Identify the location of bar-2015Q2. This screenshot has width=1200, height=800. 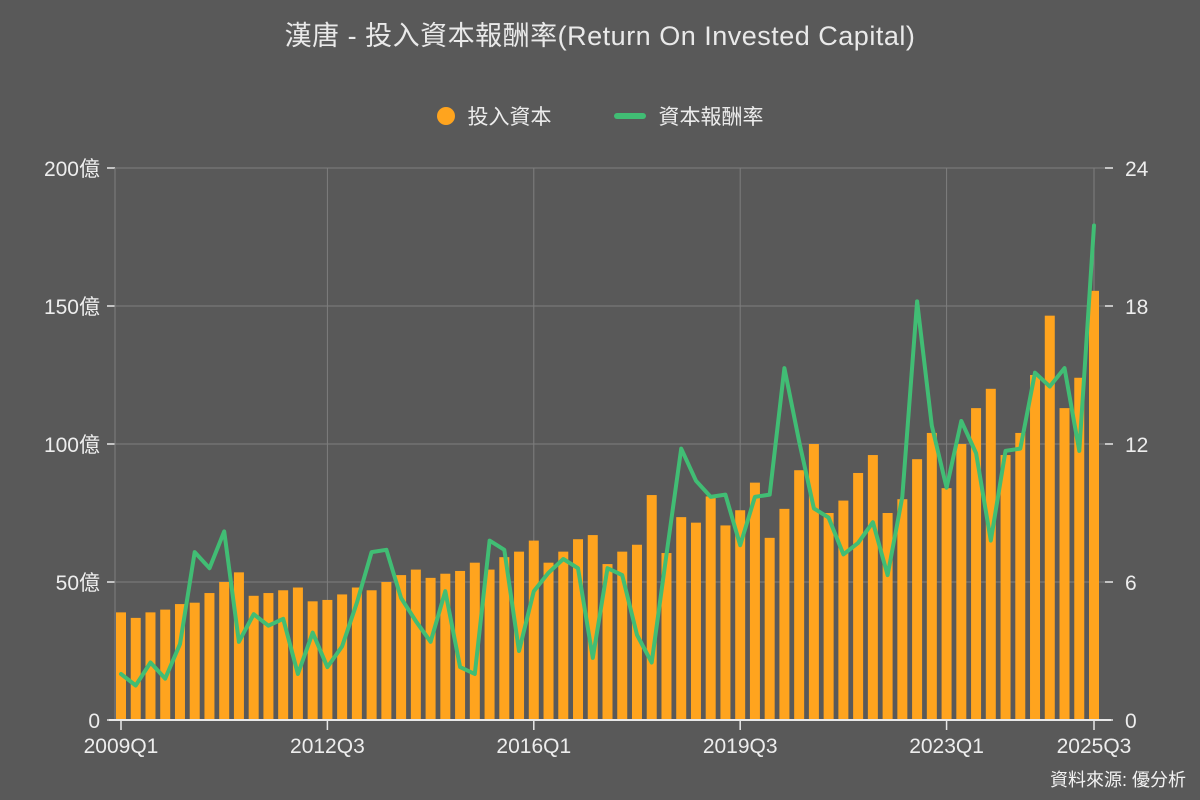
(489, 644).